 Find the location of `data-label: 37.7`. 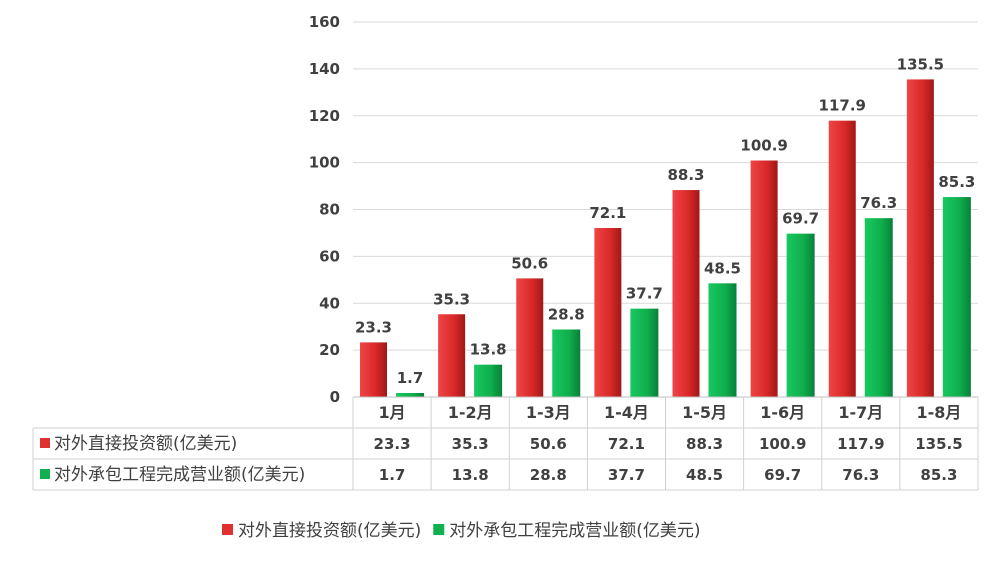

data-label: 37.7 is located at coordinates (644, 294).